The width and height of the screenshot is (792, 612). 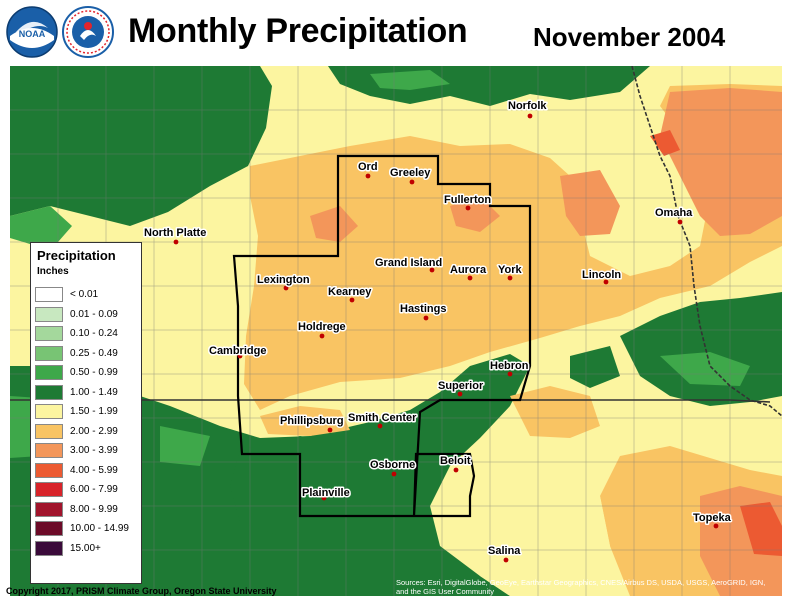 I want to click on precip-area-ne-red, so click(x=665, y=143).